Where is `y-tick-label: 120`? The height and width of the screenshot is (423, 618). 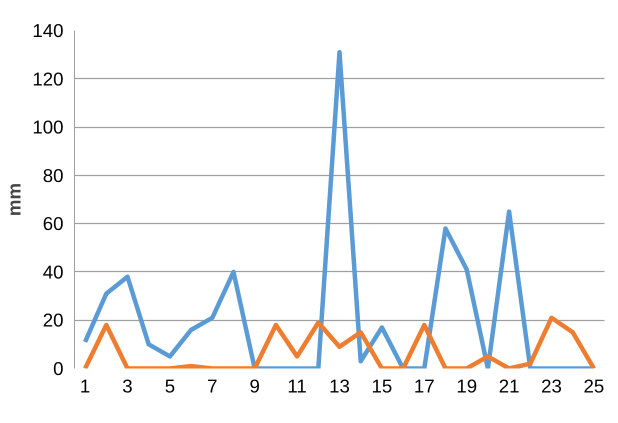
y-tick-label: 120 is located at coordinates (48, 79).